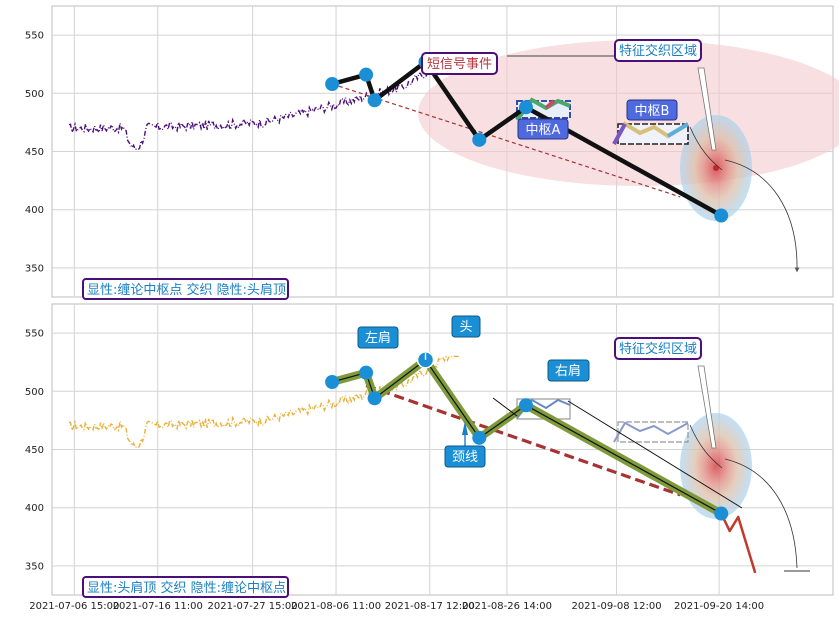 Image resolution: width=839 pixels, height=617 pixels. Describe the element at coordinates (716, 168) in the screenshot. I see `top-zone-center-dot` at that location.